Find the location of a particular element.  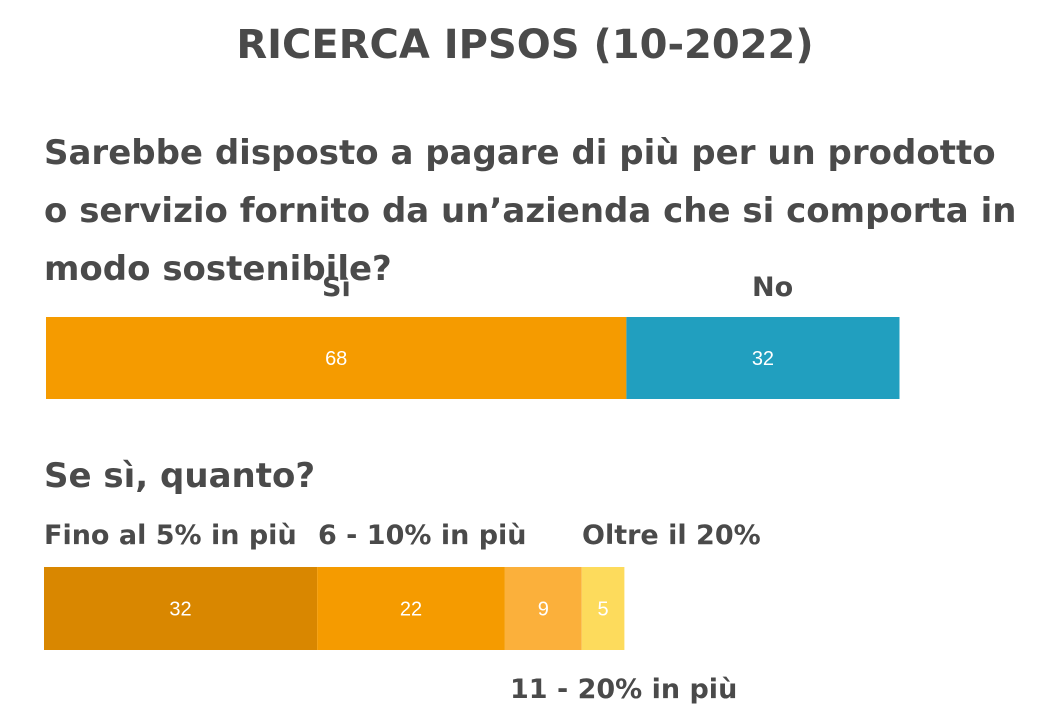

bar-segment-si is located at coordinates (336, 358).